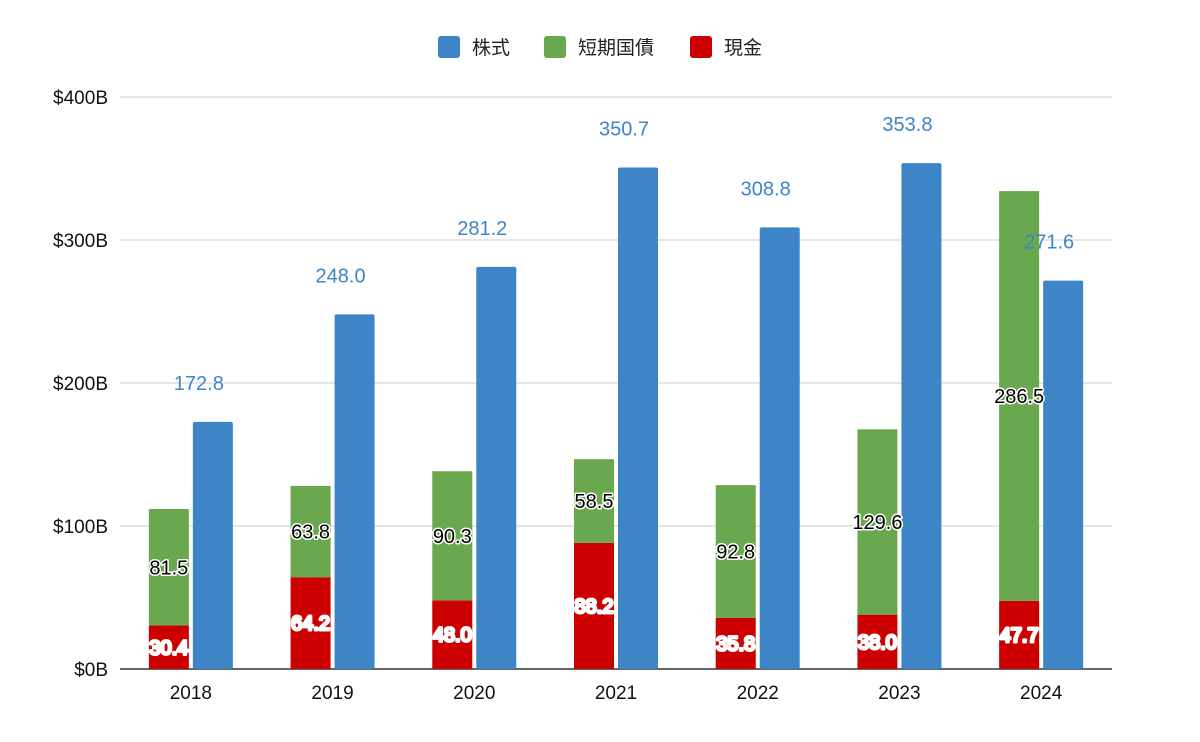  Describe the element at coordinates (80, 527) in the screenshot. I see `y-tick-label: $100B` at that location.